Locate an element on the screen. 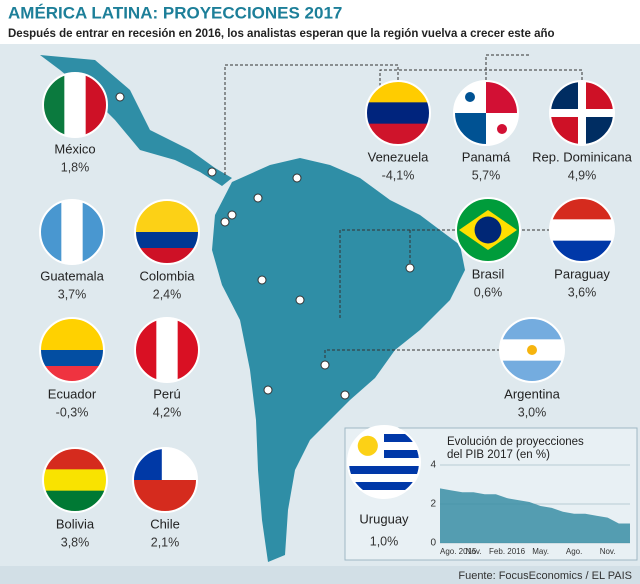  country: Argentina 3,0% is located at coordinates (532, 368).